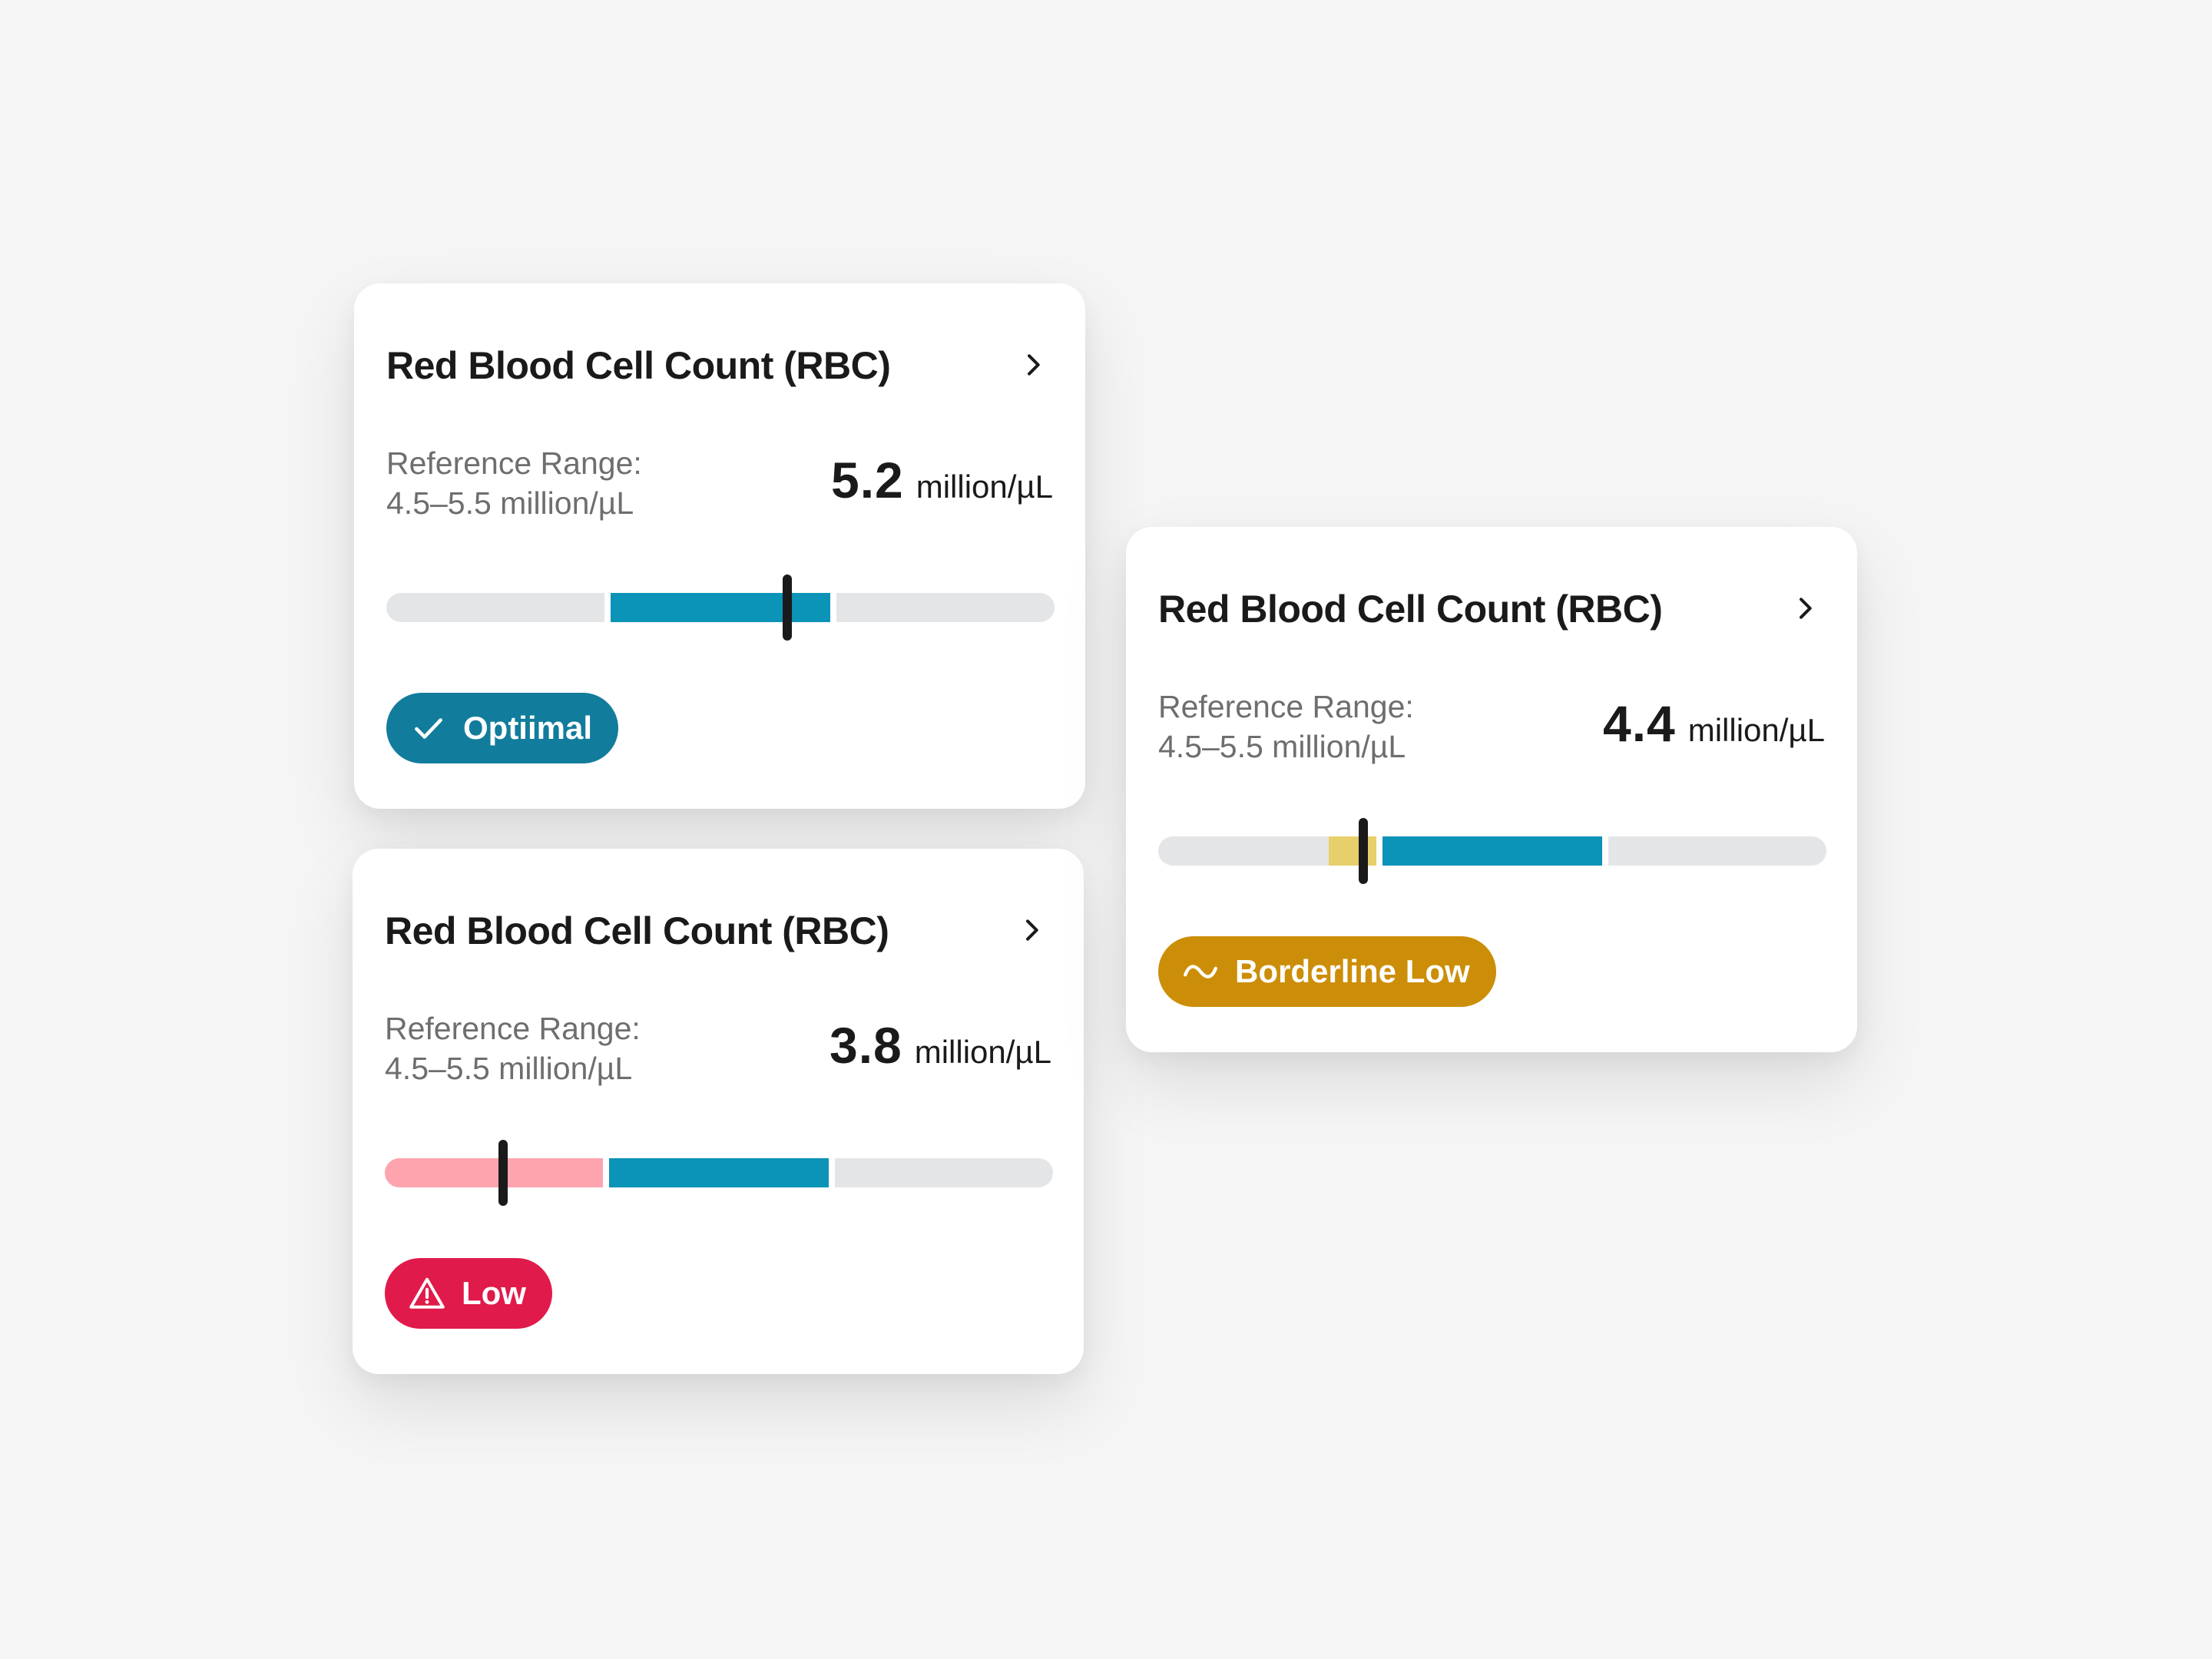 This screenshot has width=2212, height=1659. Describe the element at coordinates (1353, 971) in the screenshot. I see `status-label: Borderline Low` at that location.